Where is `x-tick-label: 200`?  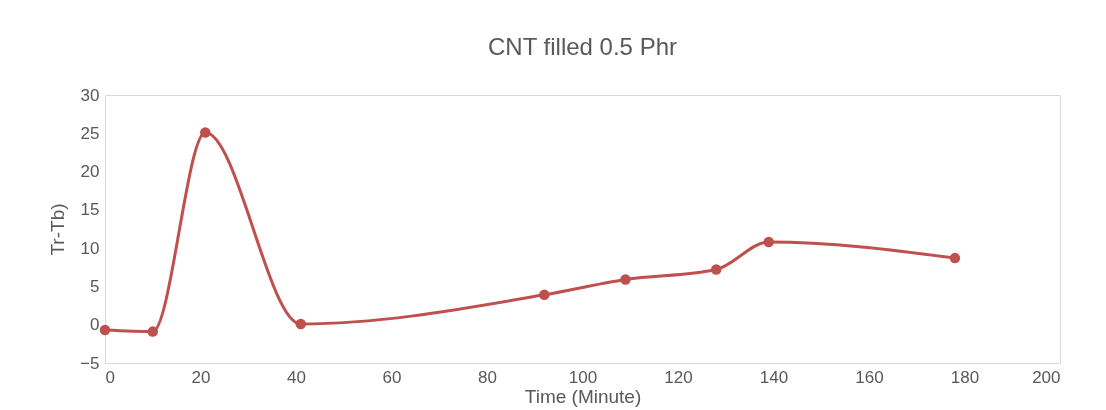 x-tick-label: 200 is located at coordinates (1046, 377).